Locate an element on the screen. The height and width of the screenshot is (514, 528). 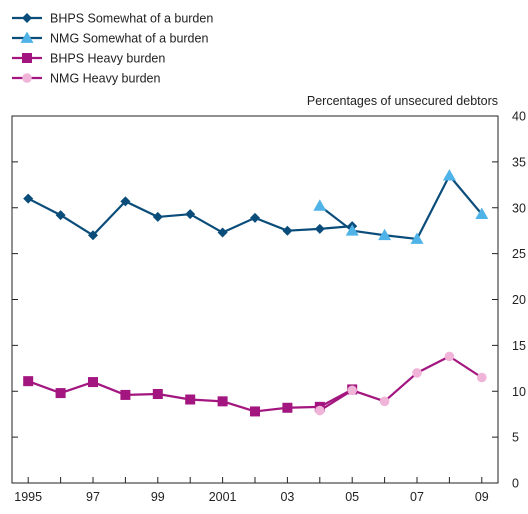
y-tick-label: 10 is located at coordinates (519, 392).